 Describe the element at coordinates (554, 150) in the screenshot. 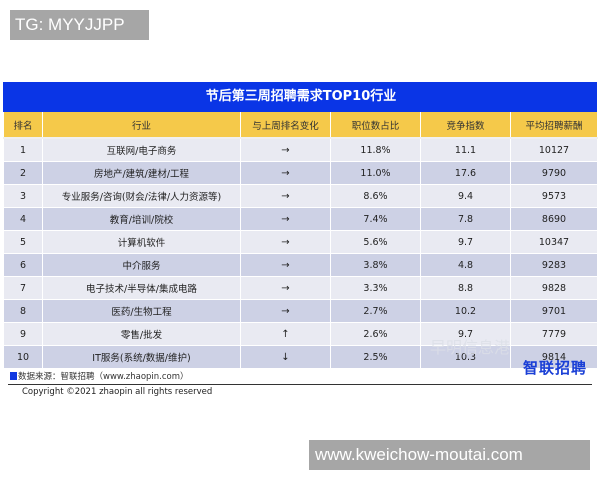

I see `cell-salary: 10127` at that location.